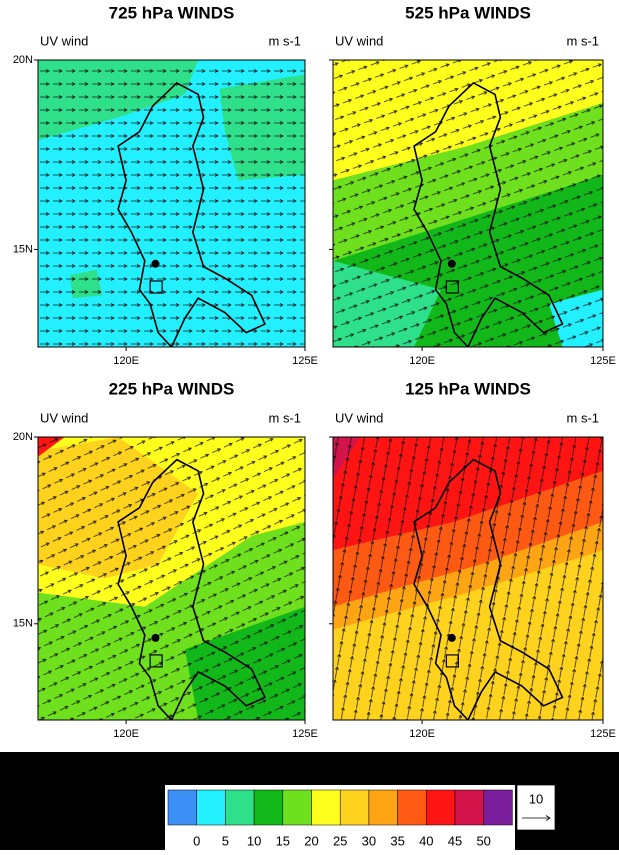  What do you see at coordinates (311, 840) in the screenshot?
I see `colorbar-label: 20` at bounding box center [311, 840].